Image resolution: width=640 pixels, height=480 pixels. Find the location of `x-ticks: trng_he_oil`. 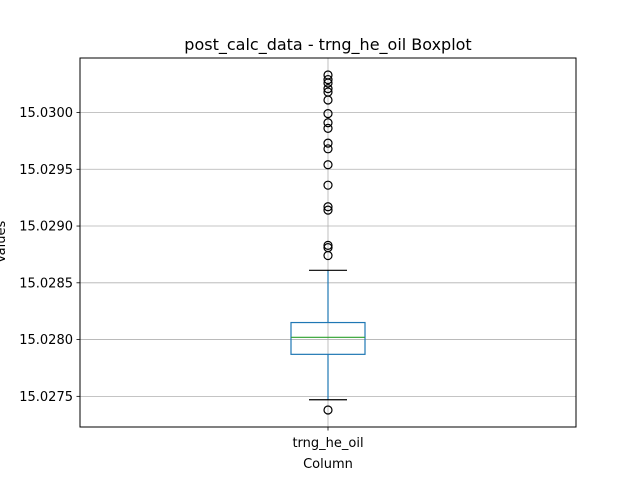

x-ticks: trng_he_oil is located at coordinates (328, 439).